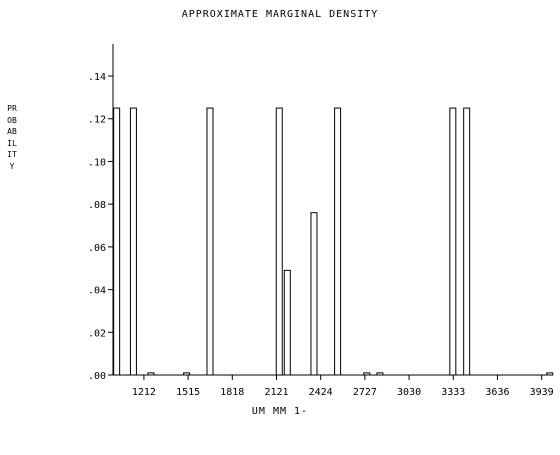 The image size is (560, 455). What do you see at coordinates (188, 392) in the screenshot?
I see `x-tick-label: 1515` at bounding box center [188, 392].